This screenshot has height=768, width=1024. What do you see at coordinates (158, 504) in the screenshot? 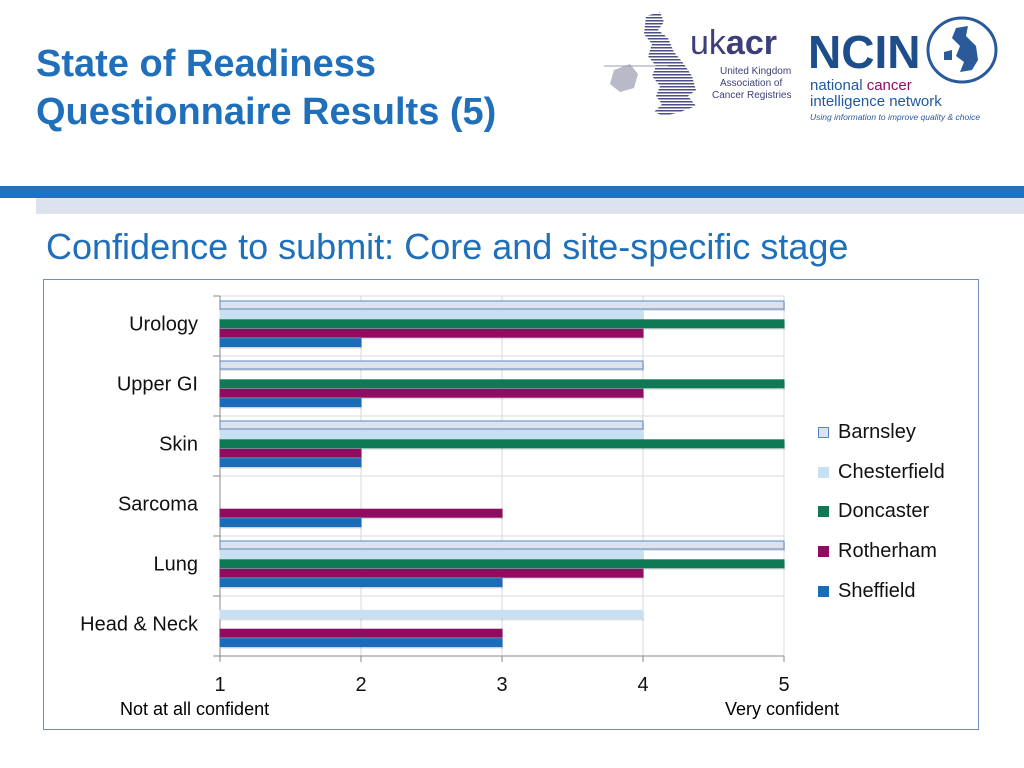
I see `category-label: Sarcoma` at bounding box center [158, 504].